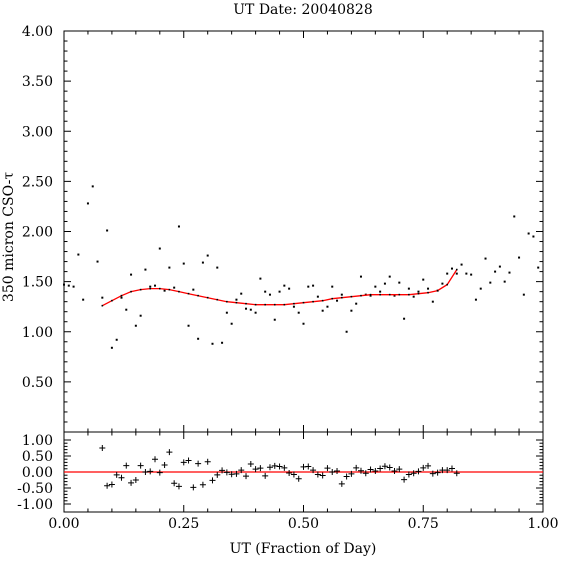  Describe the element at coordinates (35, 505) in the screenshot. I see `resid-y-tick-label: -1.00` at that location.